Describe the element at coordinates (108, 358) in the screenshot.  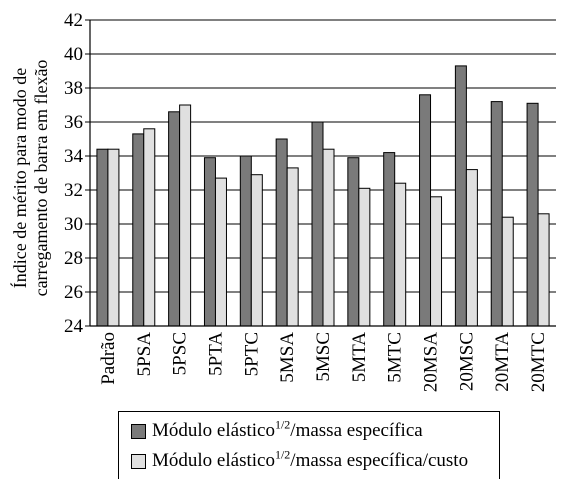
I see `x-tick-label-Padrão: Padrão` at that location.